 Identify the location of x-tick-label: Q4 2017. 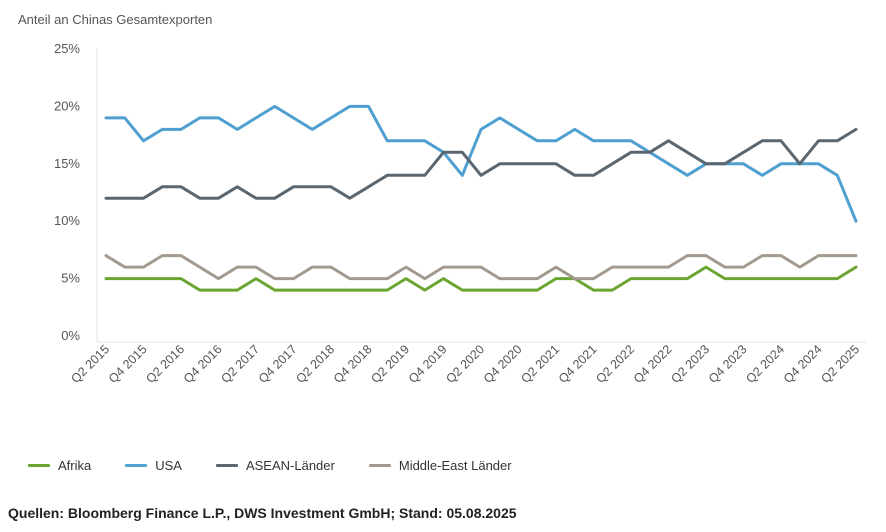
(278, 364).